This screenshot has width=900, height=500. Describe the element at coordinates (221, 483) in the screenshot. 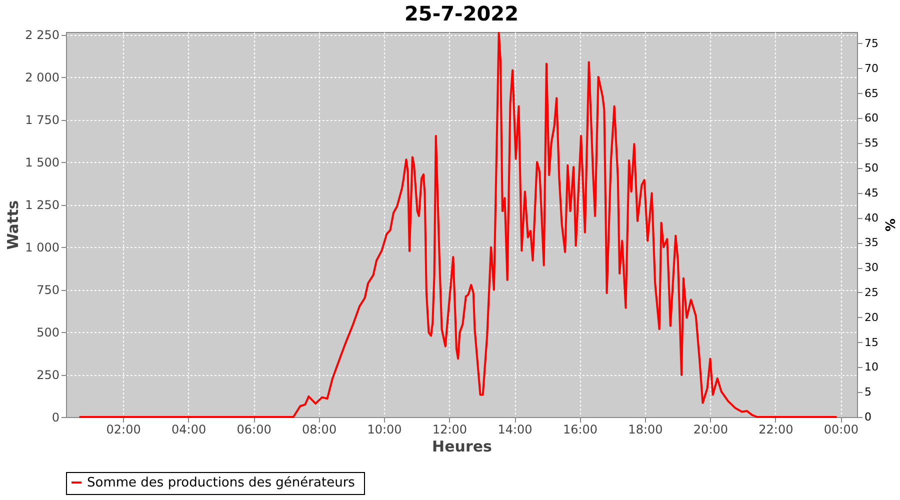

I see `legend-label: Somme des productions des générateurs` at that location.